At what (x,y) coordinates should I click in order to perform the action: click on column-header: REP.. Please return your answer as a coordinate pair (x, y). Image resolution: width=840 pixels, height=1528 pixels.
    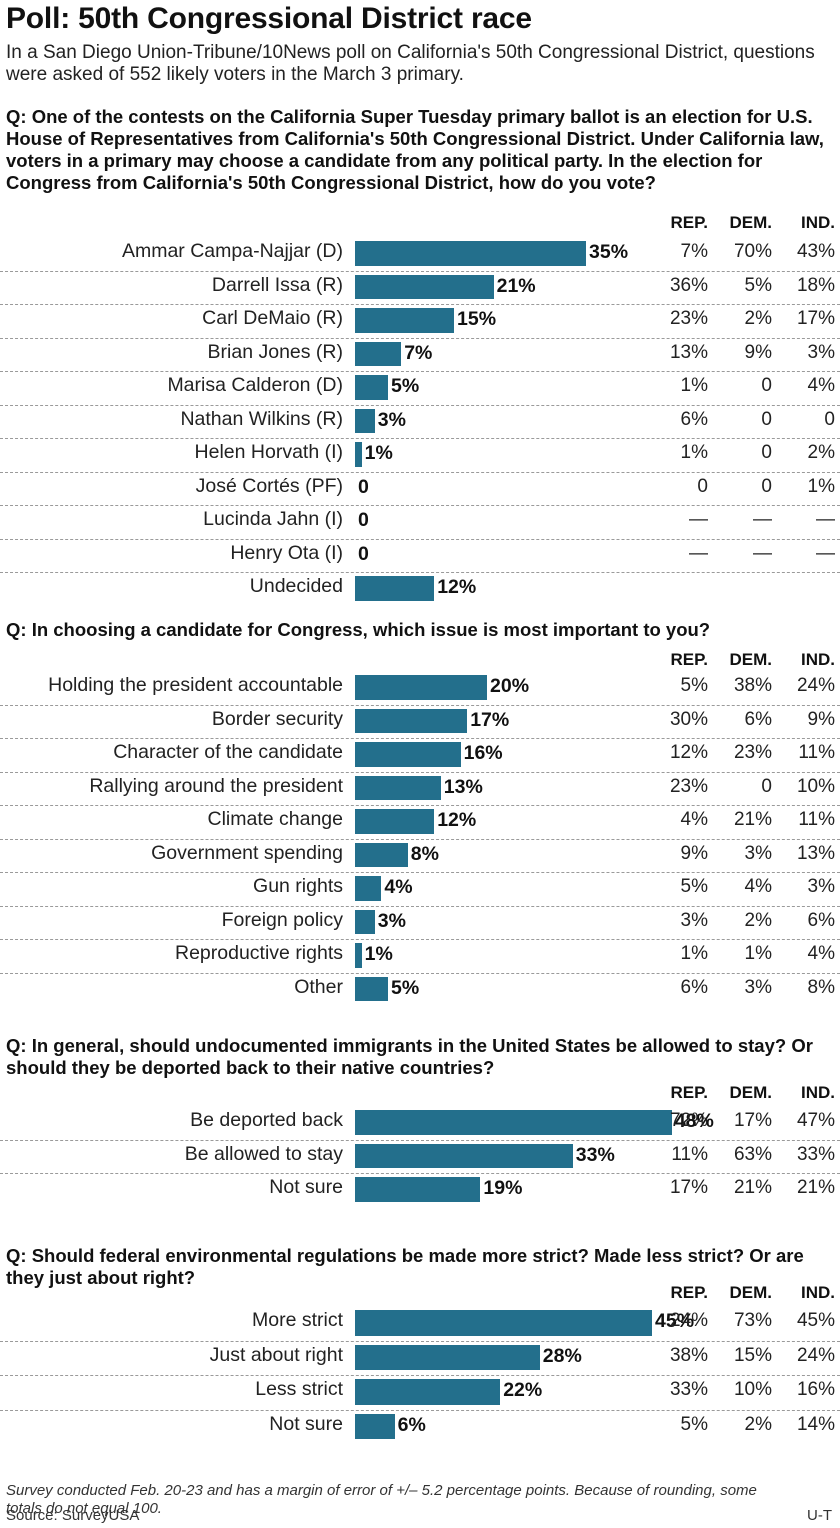
    Looking at the image, I should click on (689, 1292).